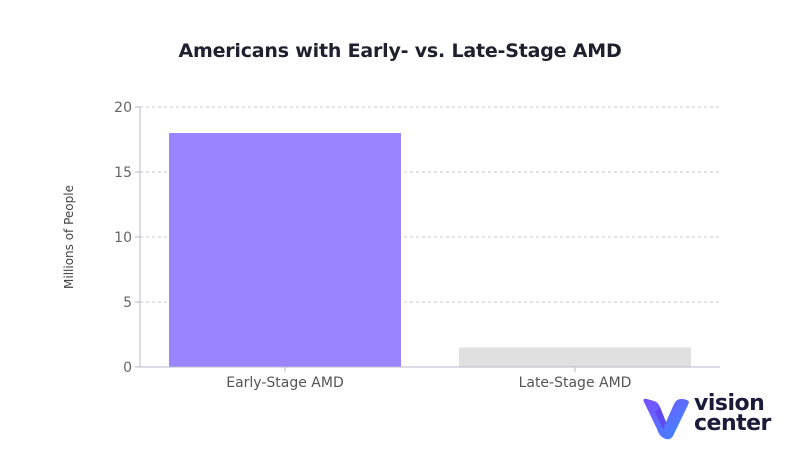 The height and width of the screenshot is (470, 800). What do you see at coordinates (69, 237) in the screenshot?
I see `y-axis-title: Millions of People` at bounding box center [69, 237].